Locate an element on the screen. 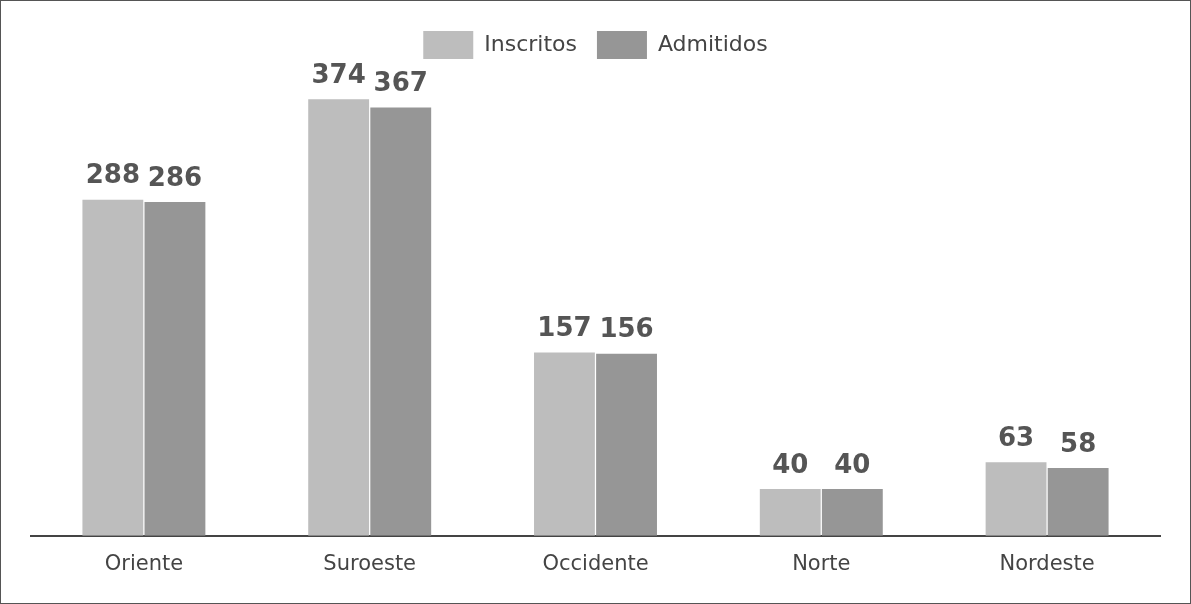 This screenshot has width=1191, height=604. x-tick-label: Oriente is located at coordinates (144, 562).